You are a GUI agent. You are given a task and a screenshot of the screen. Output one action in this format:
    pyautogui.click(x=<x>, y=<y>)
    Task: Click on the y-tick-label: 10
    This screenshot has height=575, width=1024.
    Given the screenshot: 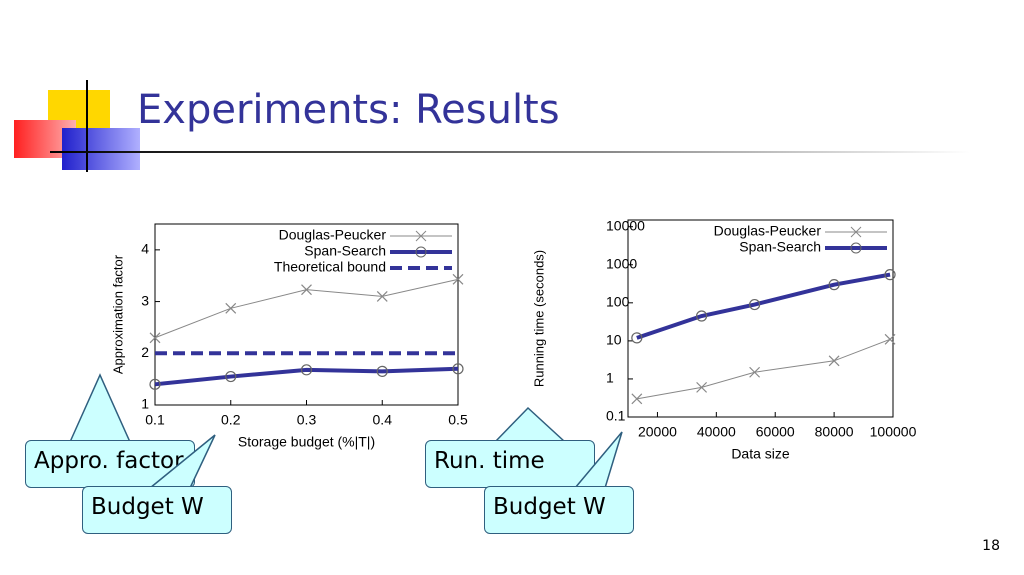 What is the action you would take?
    pyautogui.click(x=614, y=340)
    